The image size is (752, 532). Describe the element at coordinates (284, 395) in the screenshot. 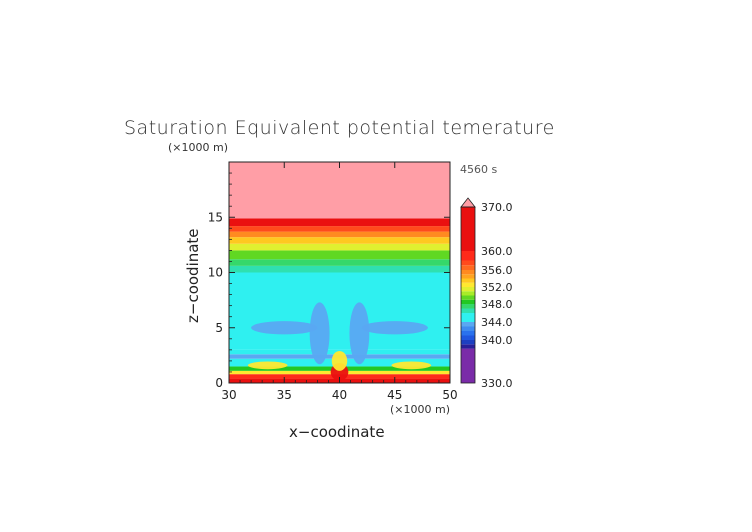

I see `x-tick-label-1: 35` at that location.